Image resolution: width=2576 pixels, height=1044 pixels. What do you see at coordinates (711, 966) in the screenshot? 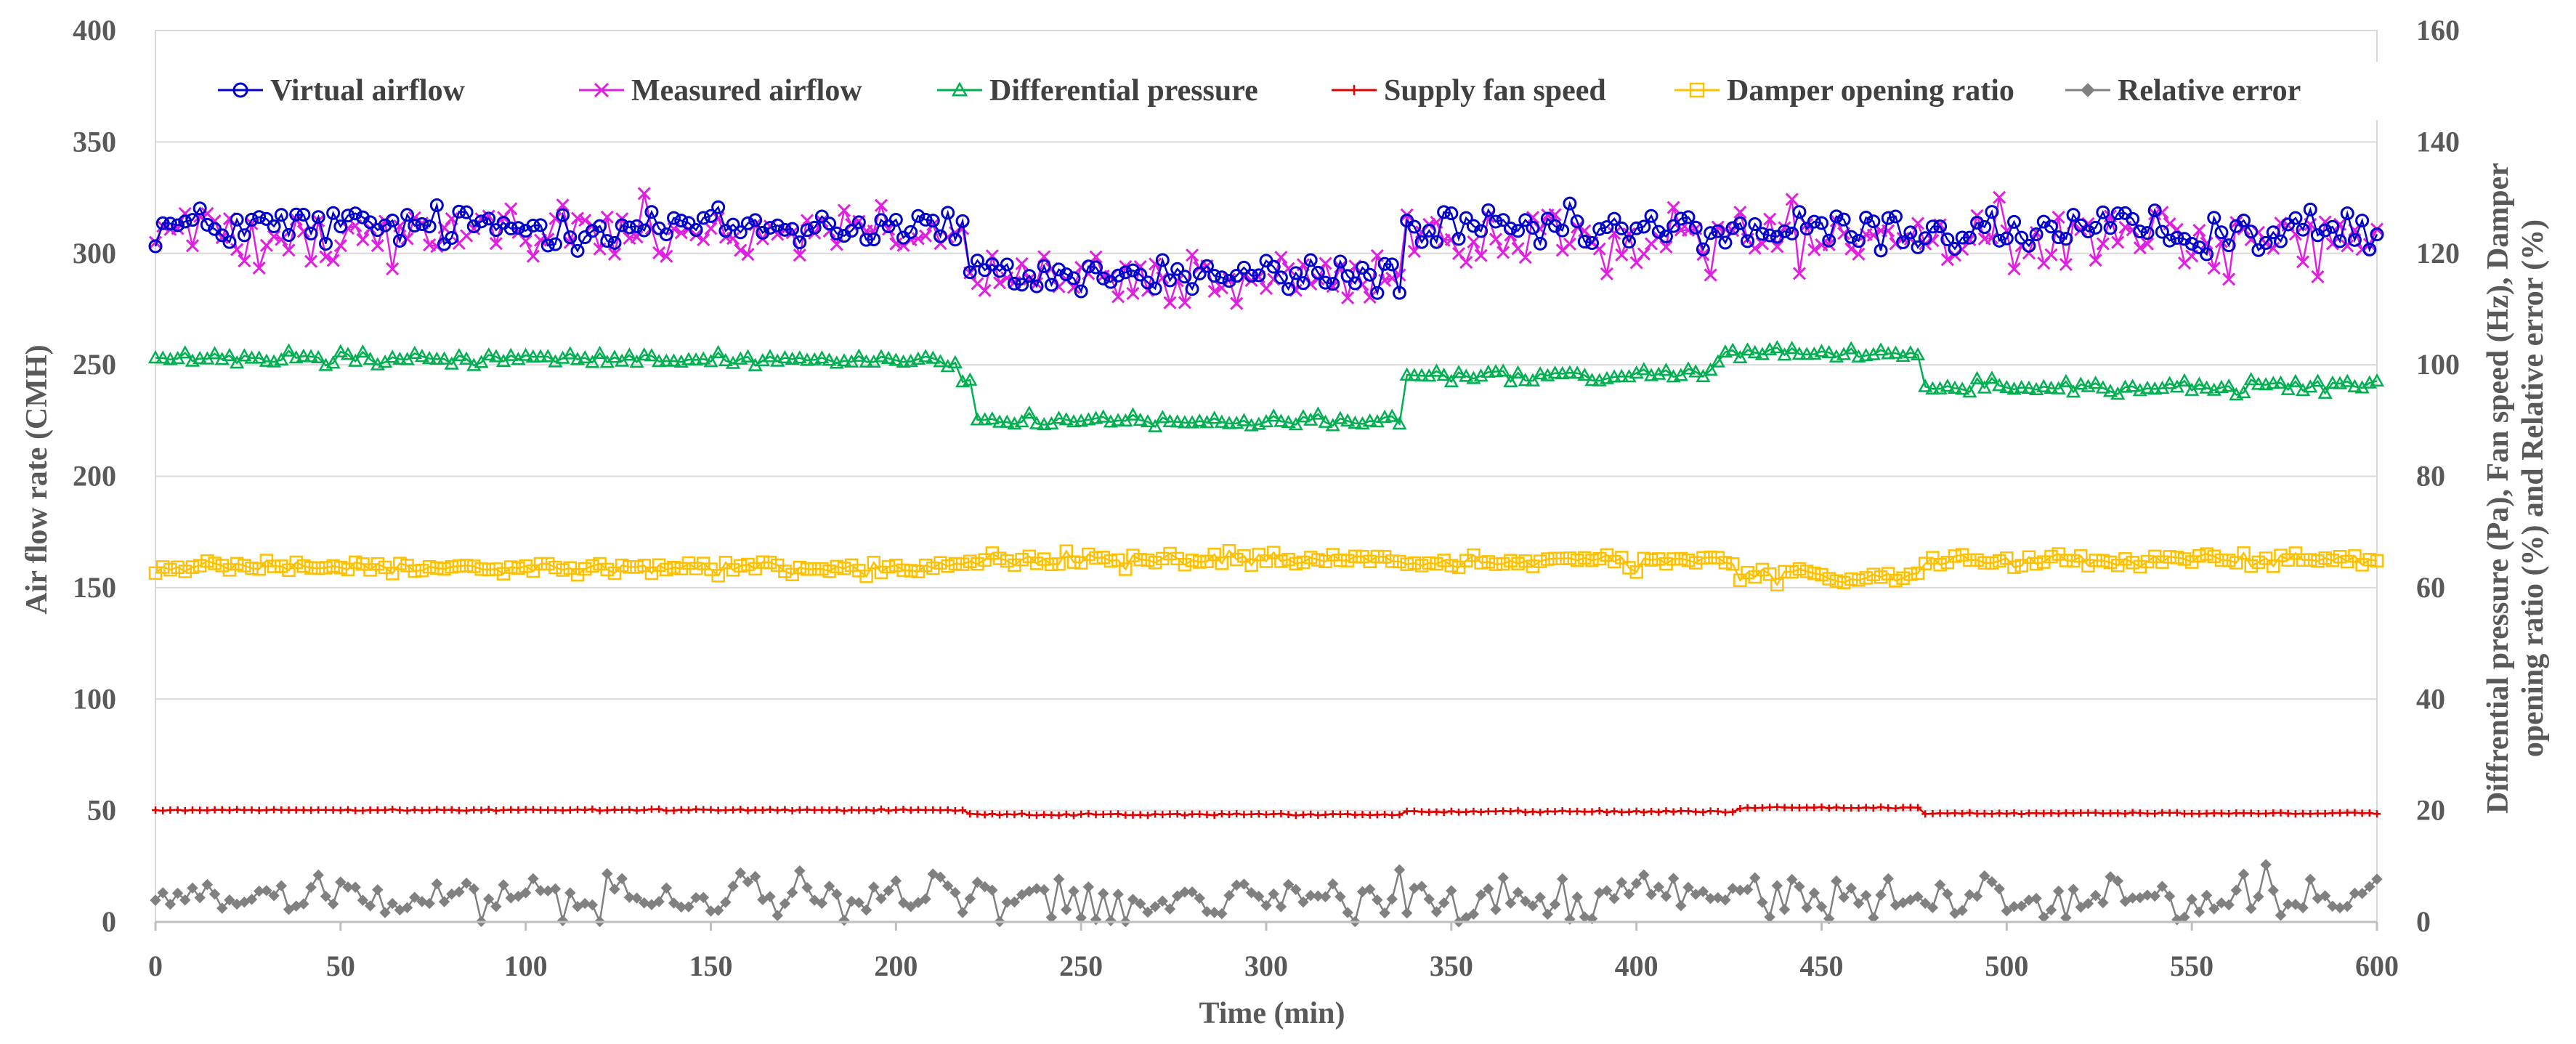
I see `x-tick-label: 150` at bounding box center [711, 966].